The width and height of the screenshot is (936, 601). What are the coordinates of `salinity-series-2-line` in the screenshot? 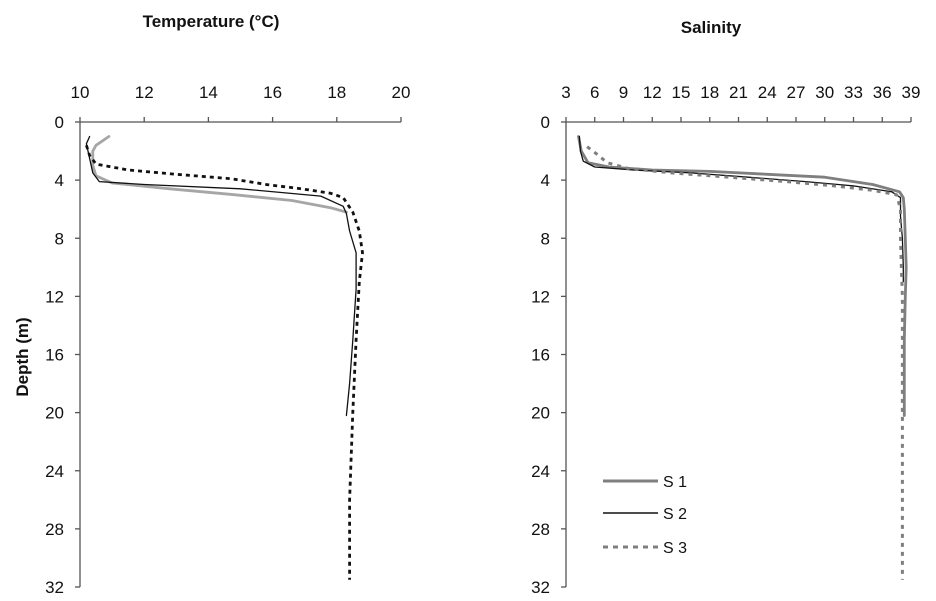 It's located at (741, 209).